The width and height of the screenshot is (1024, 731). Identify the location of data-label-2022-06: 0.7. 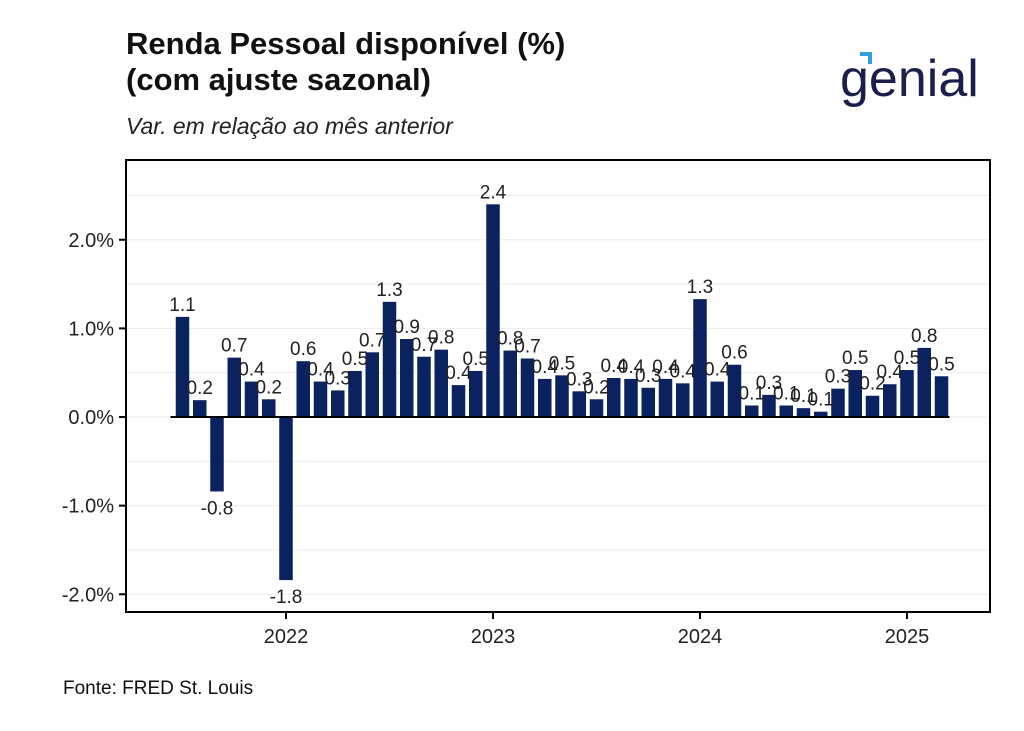
(372, 340).